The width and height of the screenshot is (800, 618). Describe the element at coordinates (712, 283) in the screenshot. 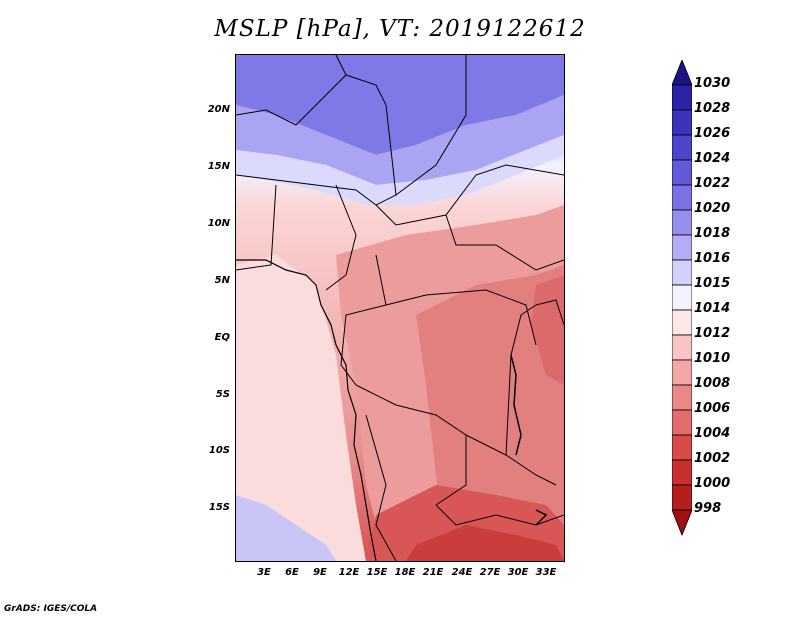

I see `colorbar-label: 1015` at that location.